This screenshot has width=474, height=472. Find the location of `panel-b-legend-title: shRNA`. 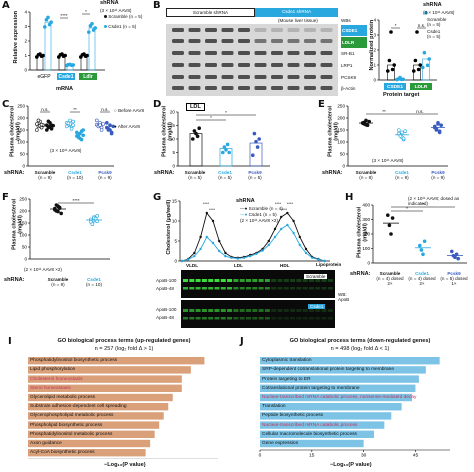

panel-b-legend-title: shRNA is located at coordinates (432, 5).